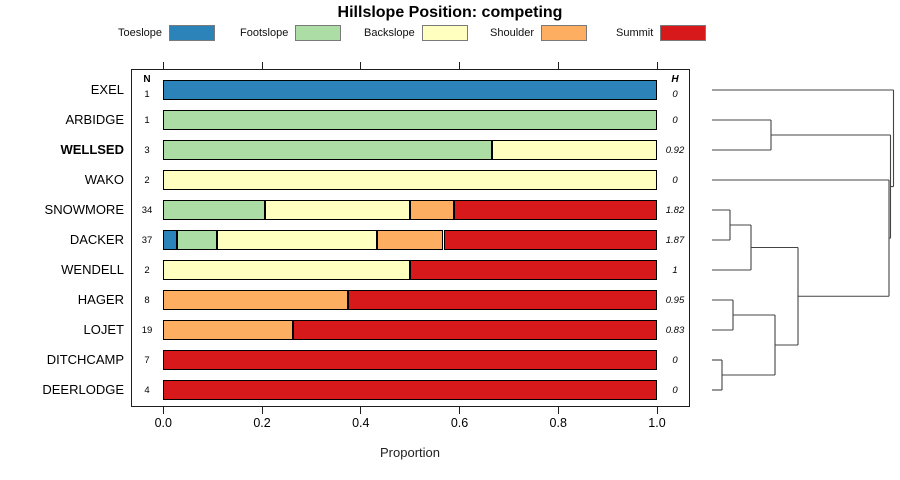 This screenshot has width=900, height=480. What do you see at coordinates (318, 32) in the screenshot?
I see `legend-swatch-footslope` at bounding box center [318, 32].